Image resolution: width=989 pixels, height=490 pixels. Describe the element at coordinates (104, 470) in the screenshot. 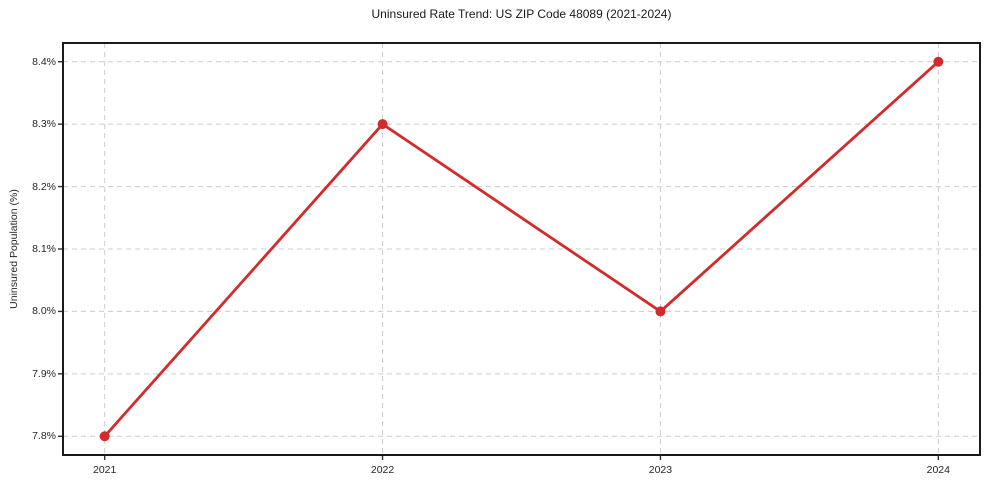

I see `x-tick-label: 2021` at that location.